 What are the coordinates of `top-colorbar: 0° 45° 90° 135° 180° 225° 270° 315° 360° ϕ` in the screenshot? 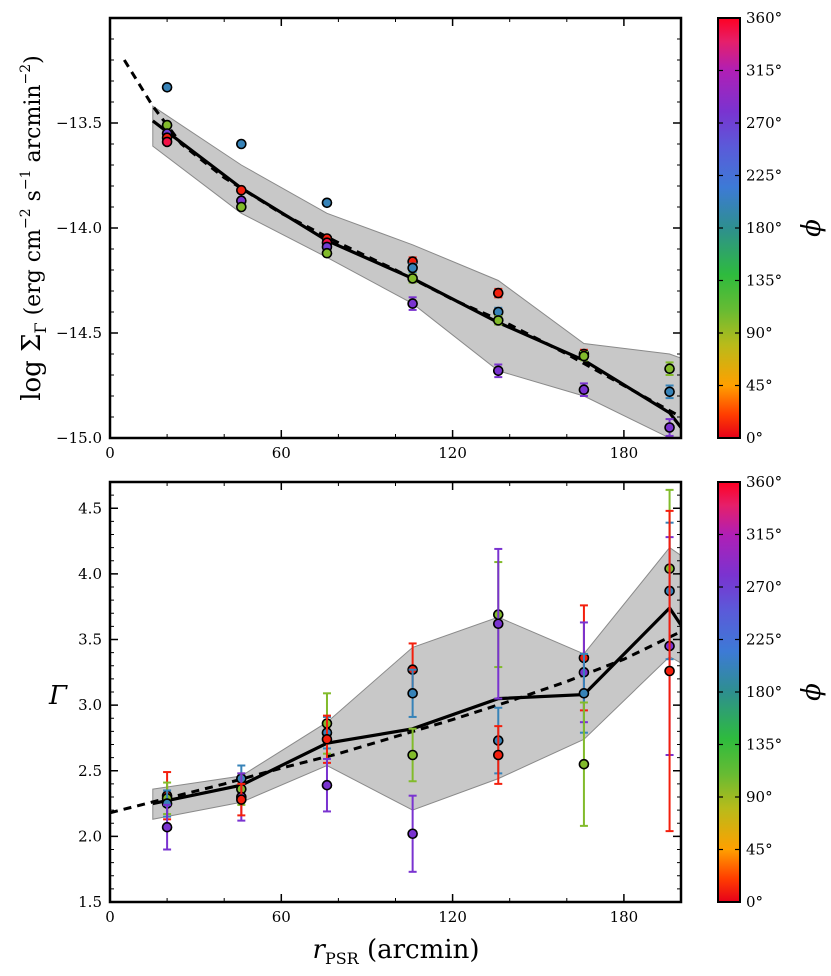 It's located at (772, 228).